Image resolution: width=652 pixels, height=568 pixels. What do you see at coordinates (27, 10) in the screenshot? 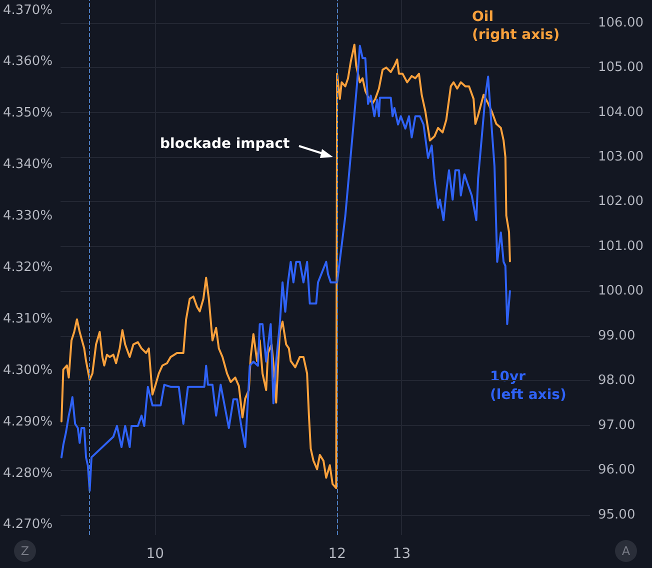
I see `y-tick-label: 4.370%` at bounding box center [27, 10].